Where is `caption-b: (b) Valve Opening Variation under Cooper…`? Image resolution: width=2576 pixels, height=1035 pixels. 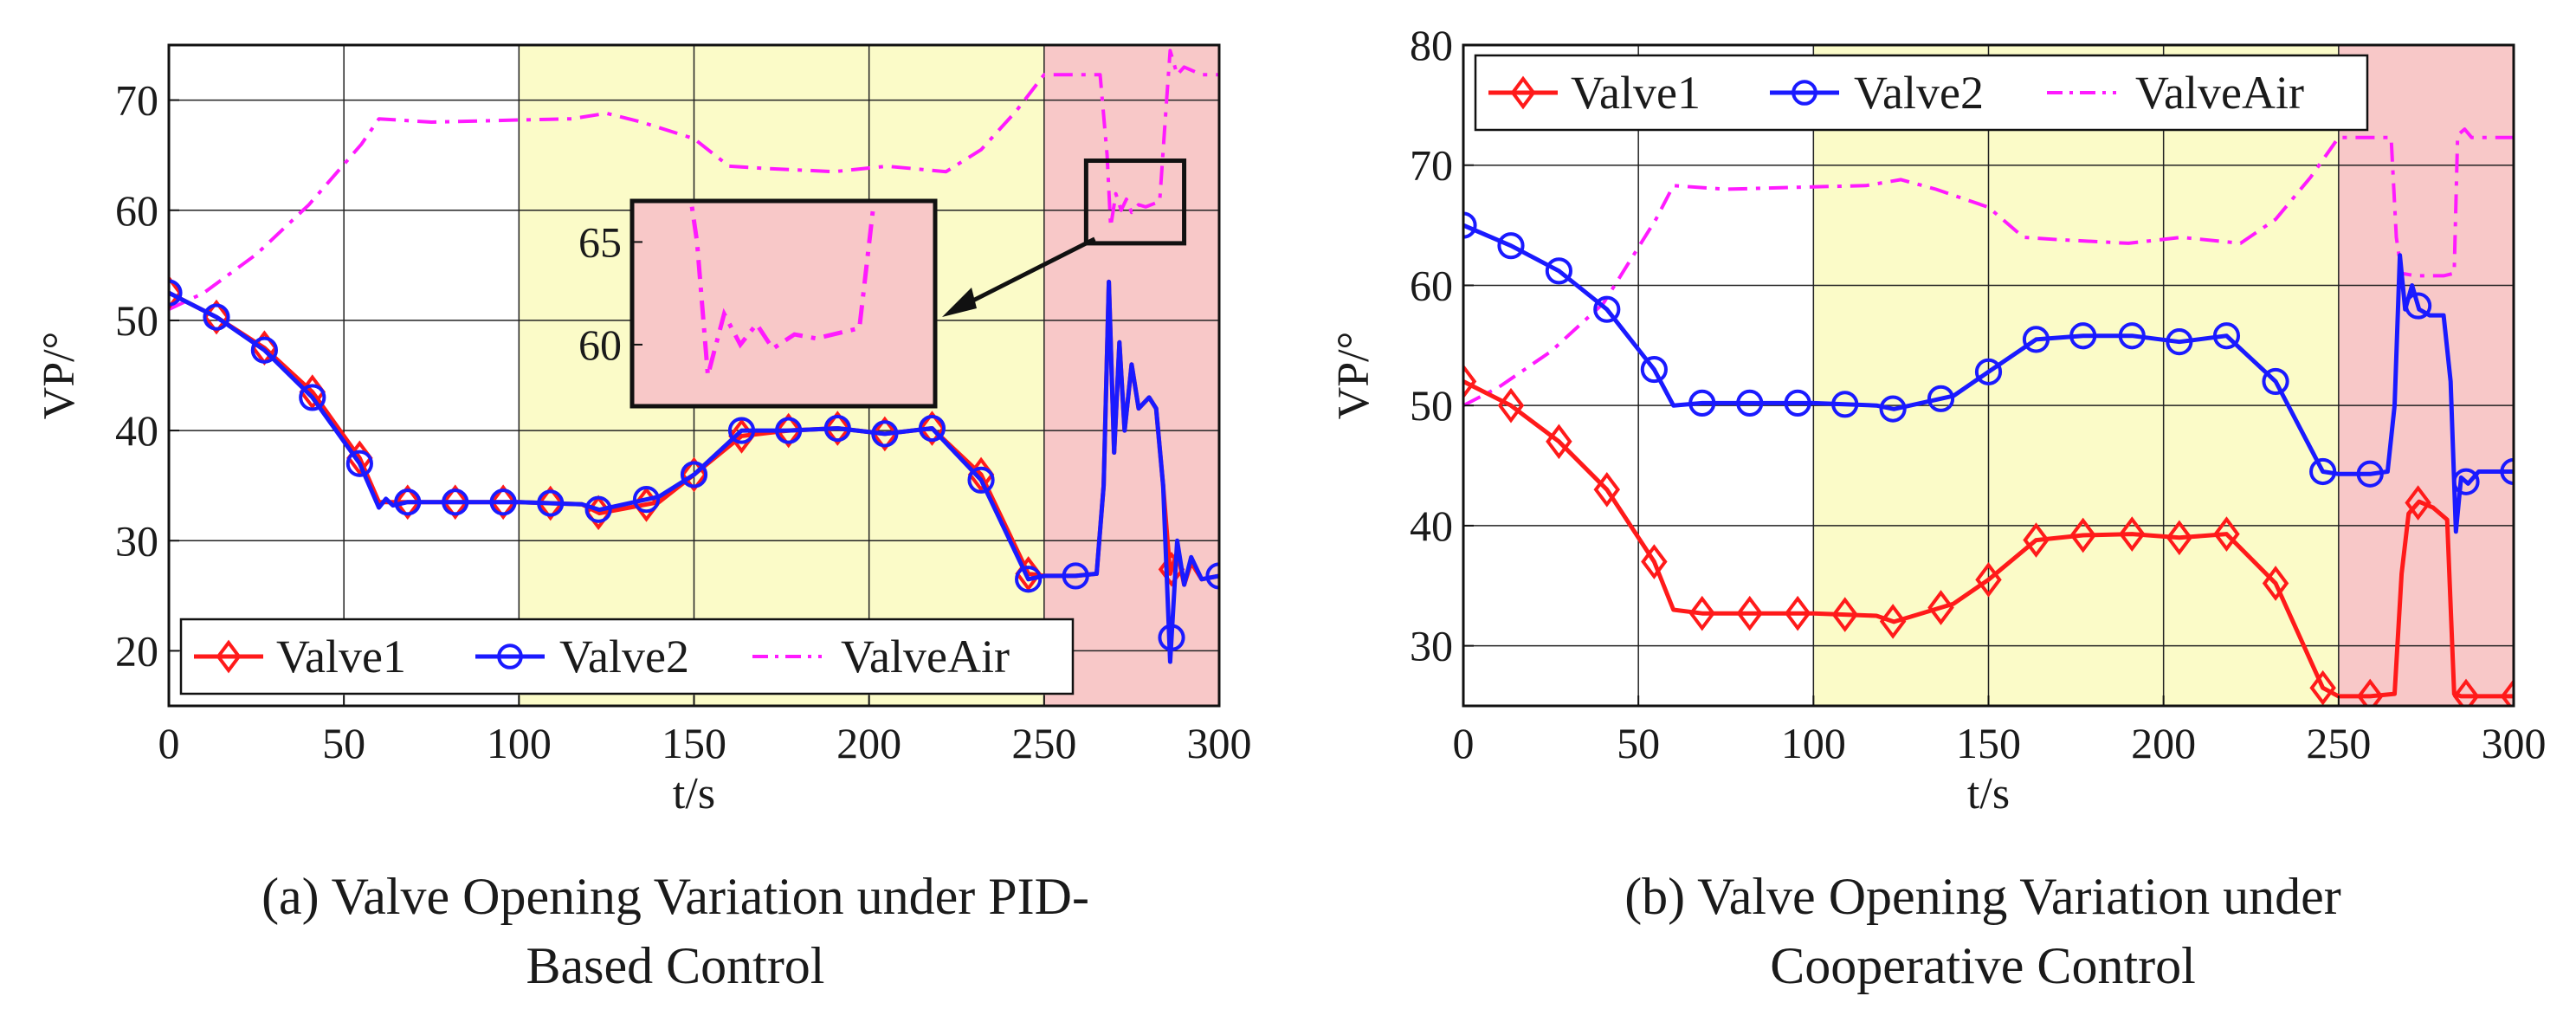
caption-b: (b) Valve Opening Variation under Cooper… is located at coordinates (1976, 931).